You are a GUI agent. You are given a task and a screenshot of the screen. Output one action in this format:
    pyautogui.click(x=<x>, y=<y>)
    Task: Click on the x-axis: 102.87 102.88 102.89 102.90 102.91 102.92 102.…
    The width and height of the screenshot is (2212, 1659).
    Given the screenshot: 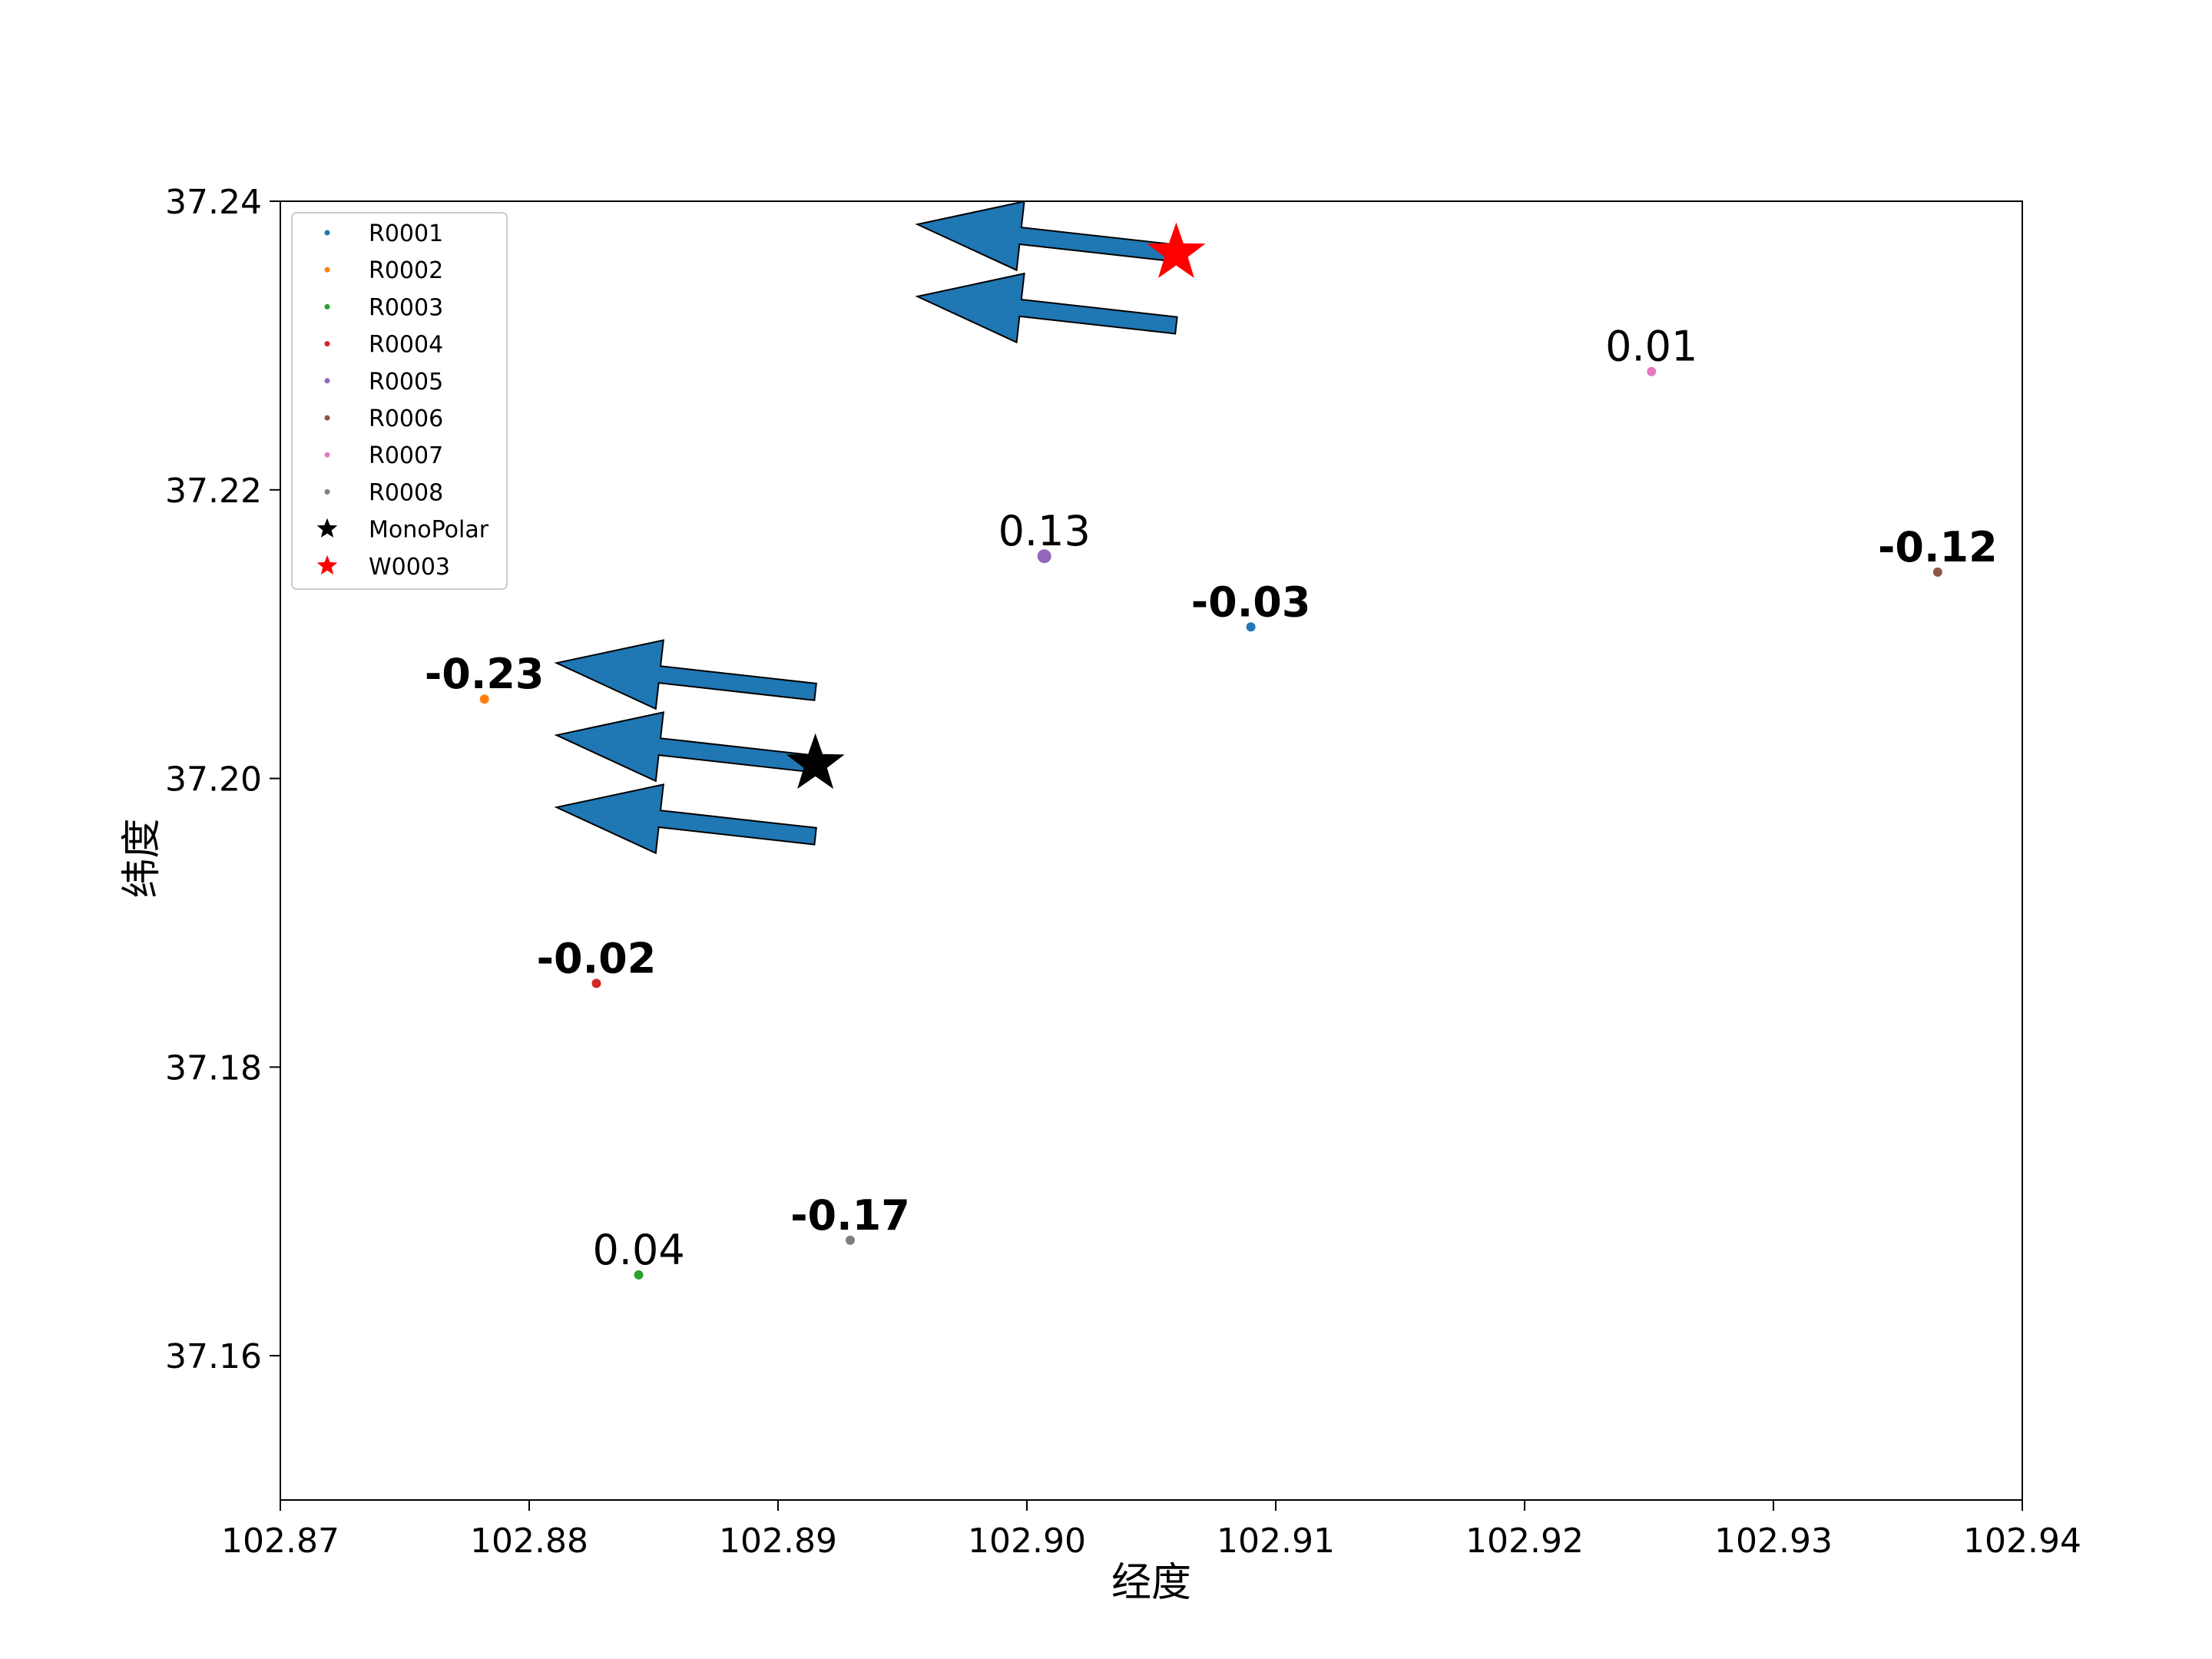 What is the action you would take?
    pyautogui.click(x=1151, y=1531)
    